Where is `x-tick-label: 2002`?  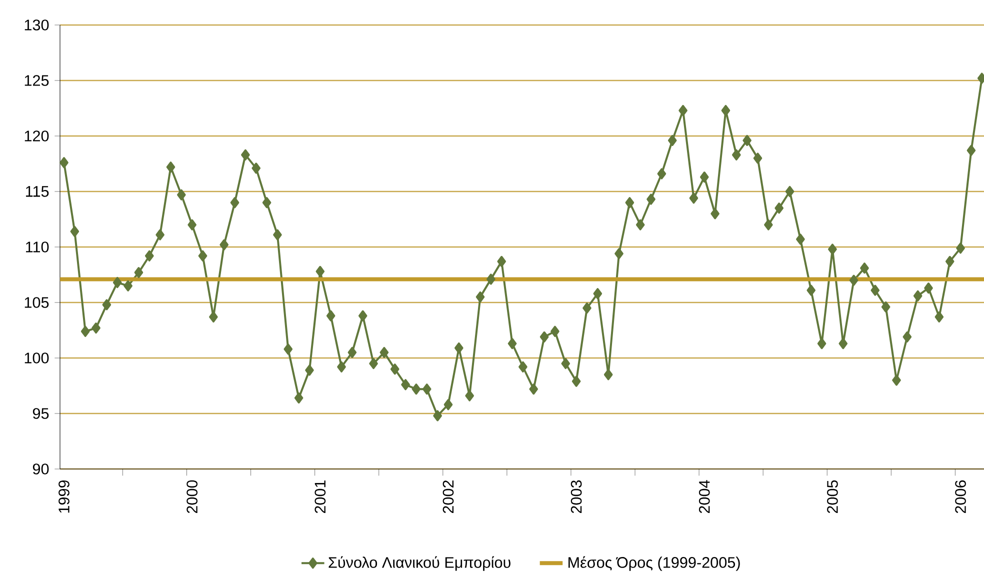 x-tick-label: 2002 is located at coordinates (448, 497).